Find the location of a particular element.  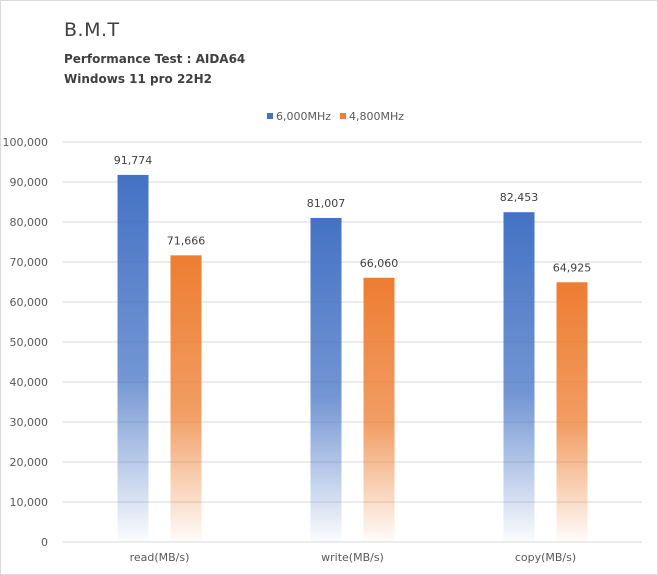

y-tick-label: 60,000 is located at coordinates (29, 302).